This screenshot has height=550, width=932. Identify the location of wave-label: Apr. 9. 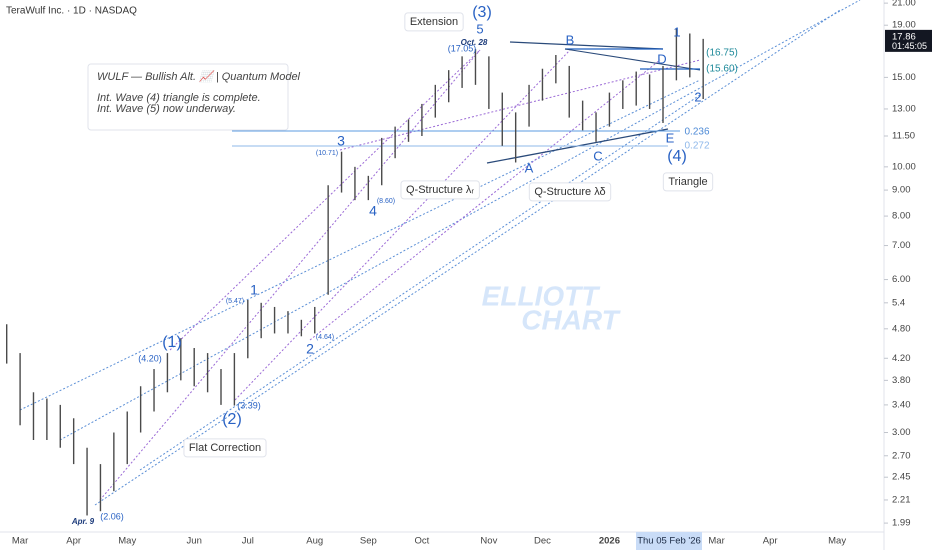
(83, 521).